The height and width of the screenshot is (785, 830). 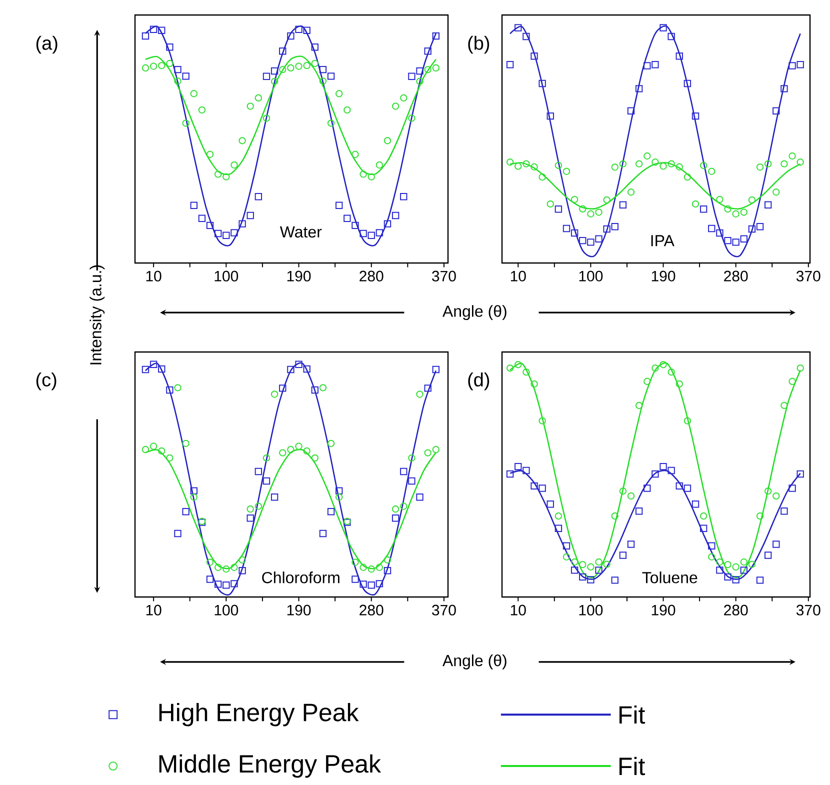 What do you see at coordinates (474, 662) in the screenshot?
I see `x-axis-title: Angle (θ)` at bounding box center [474, 662].